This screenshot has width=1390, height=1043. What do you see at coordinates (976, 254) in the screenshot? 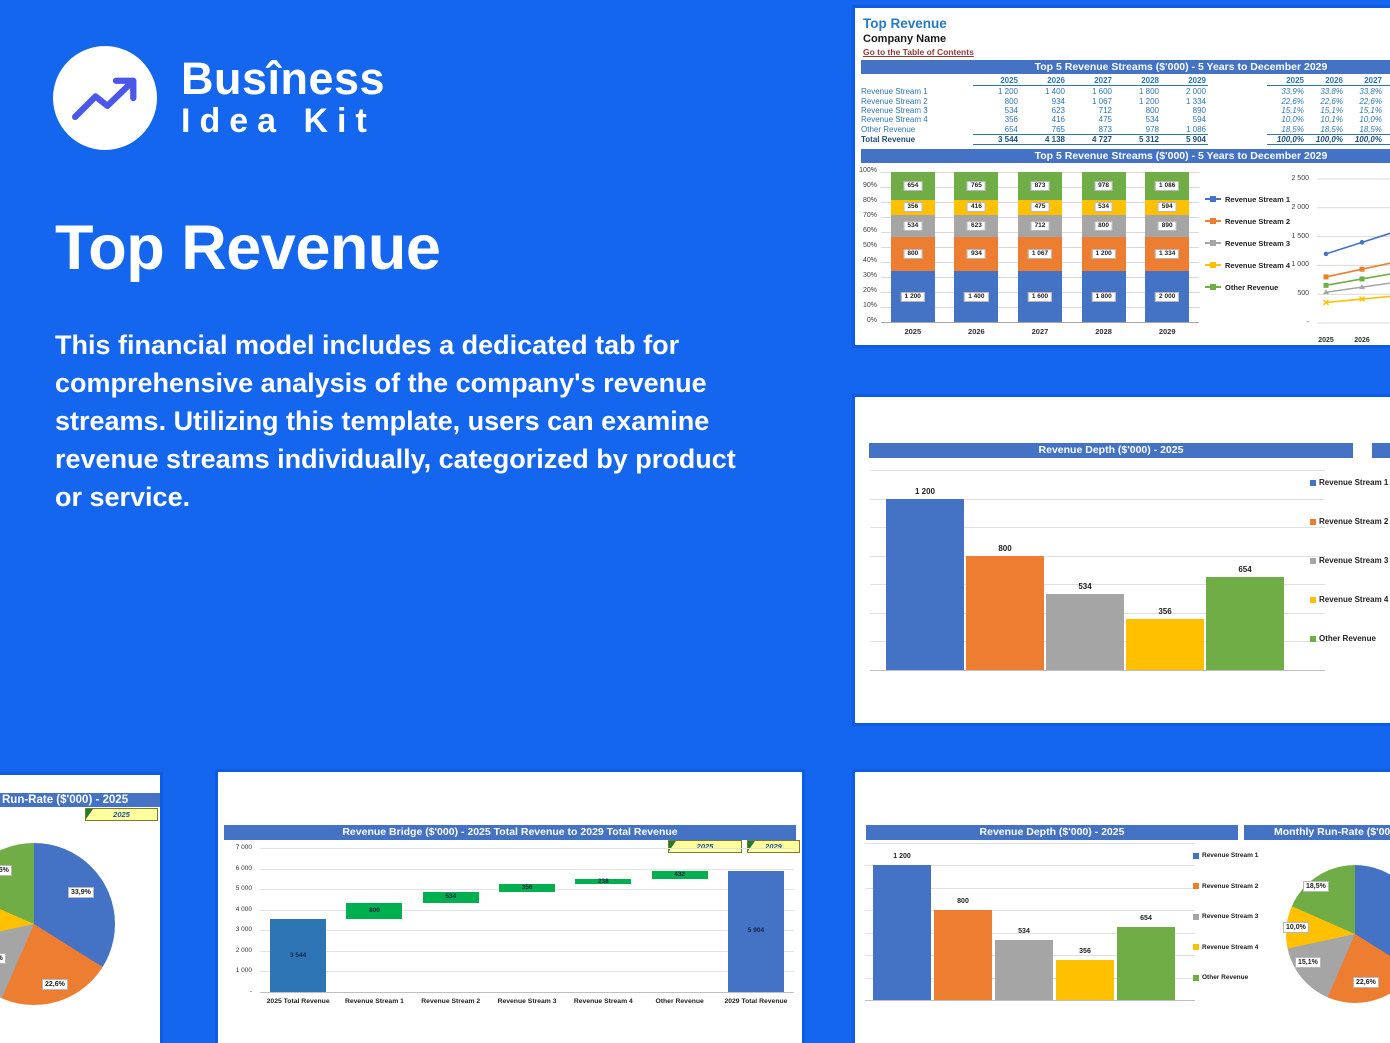
I see `data-label: 934` at bounding box center [976, 254].